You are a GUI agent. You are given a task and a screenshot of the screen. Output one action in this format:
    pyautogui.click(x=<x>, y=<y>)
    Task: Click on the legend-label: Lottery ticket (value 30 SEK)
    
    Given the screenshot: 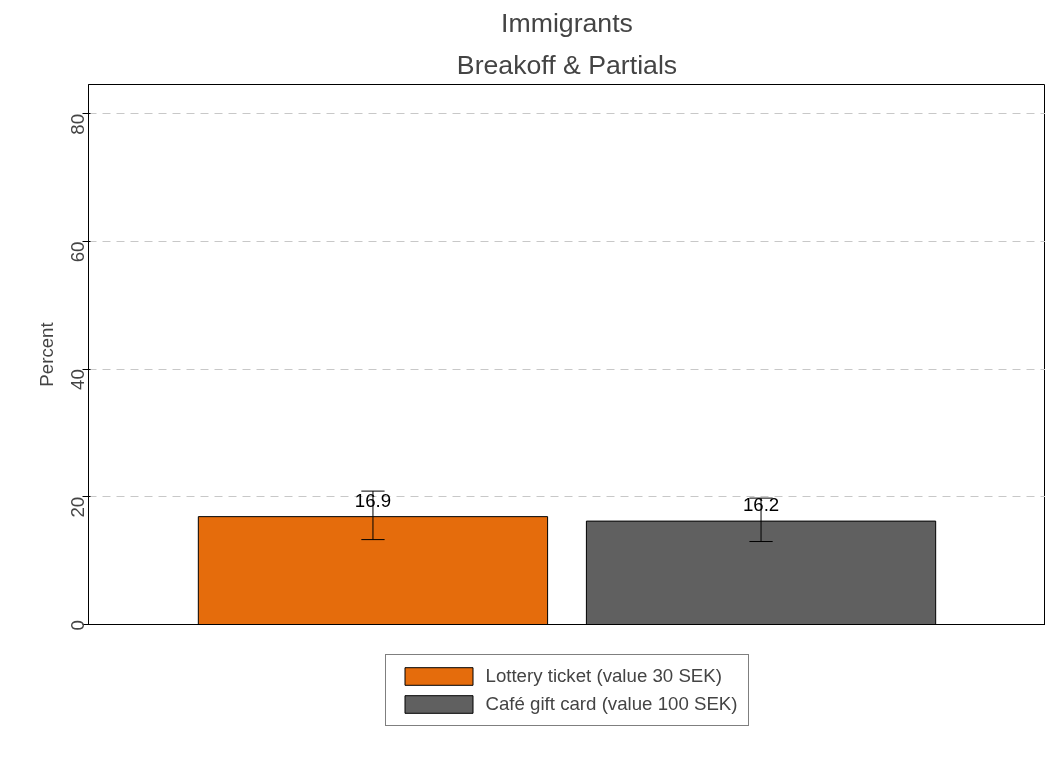 What is the action you would take?
    pyautogui.click(x=603, y=676)
    